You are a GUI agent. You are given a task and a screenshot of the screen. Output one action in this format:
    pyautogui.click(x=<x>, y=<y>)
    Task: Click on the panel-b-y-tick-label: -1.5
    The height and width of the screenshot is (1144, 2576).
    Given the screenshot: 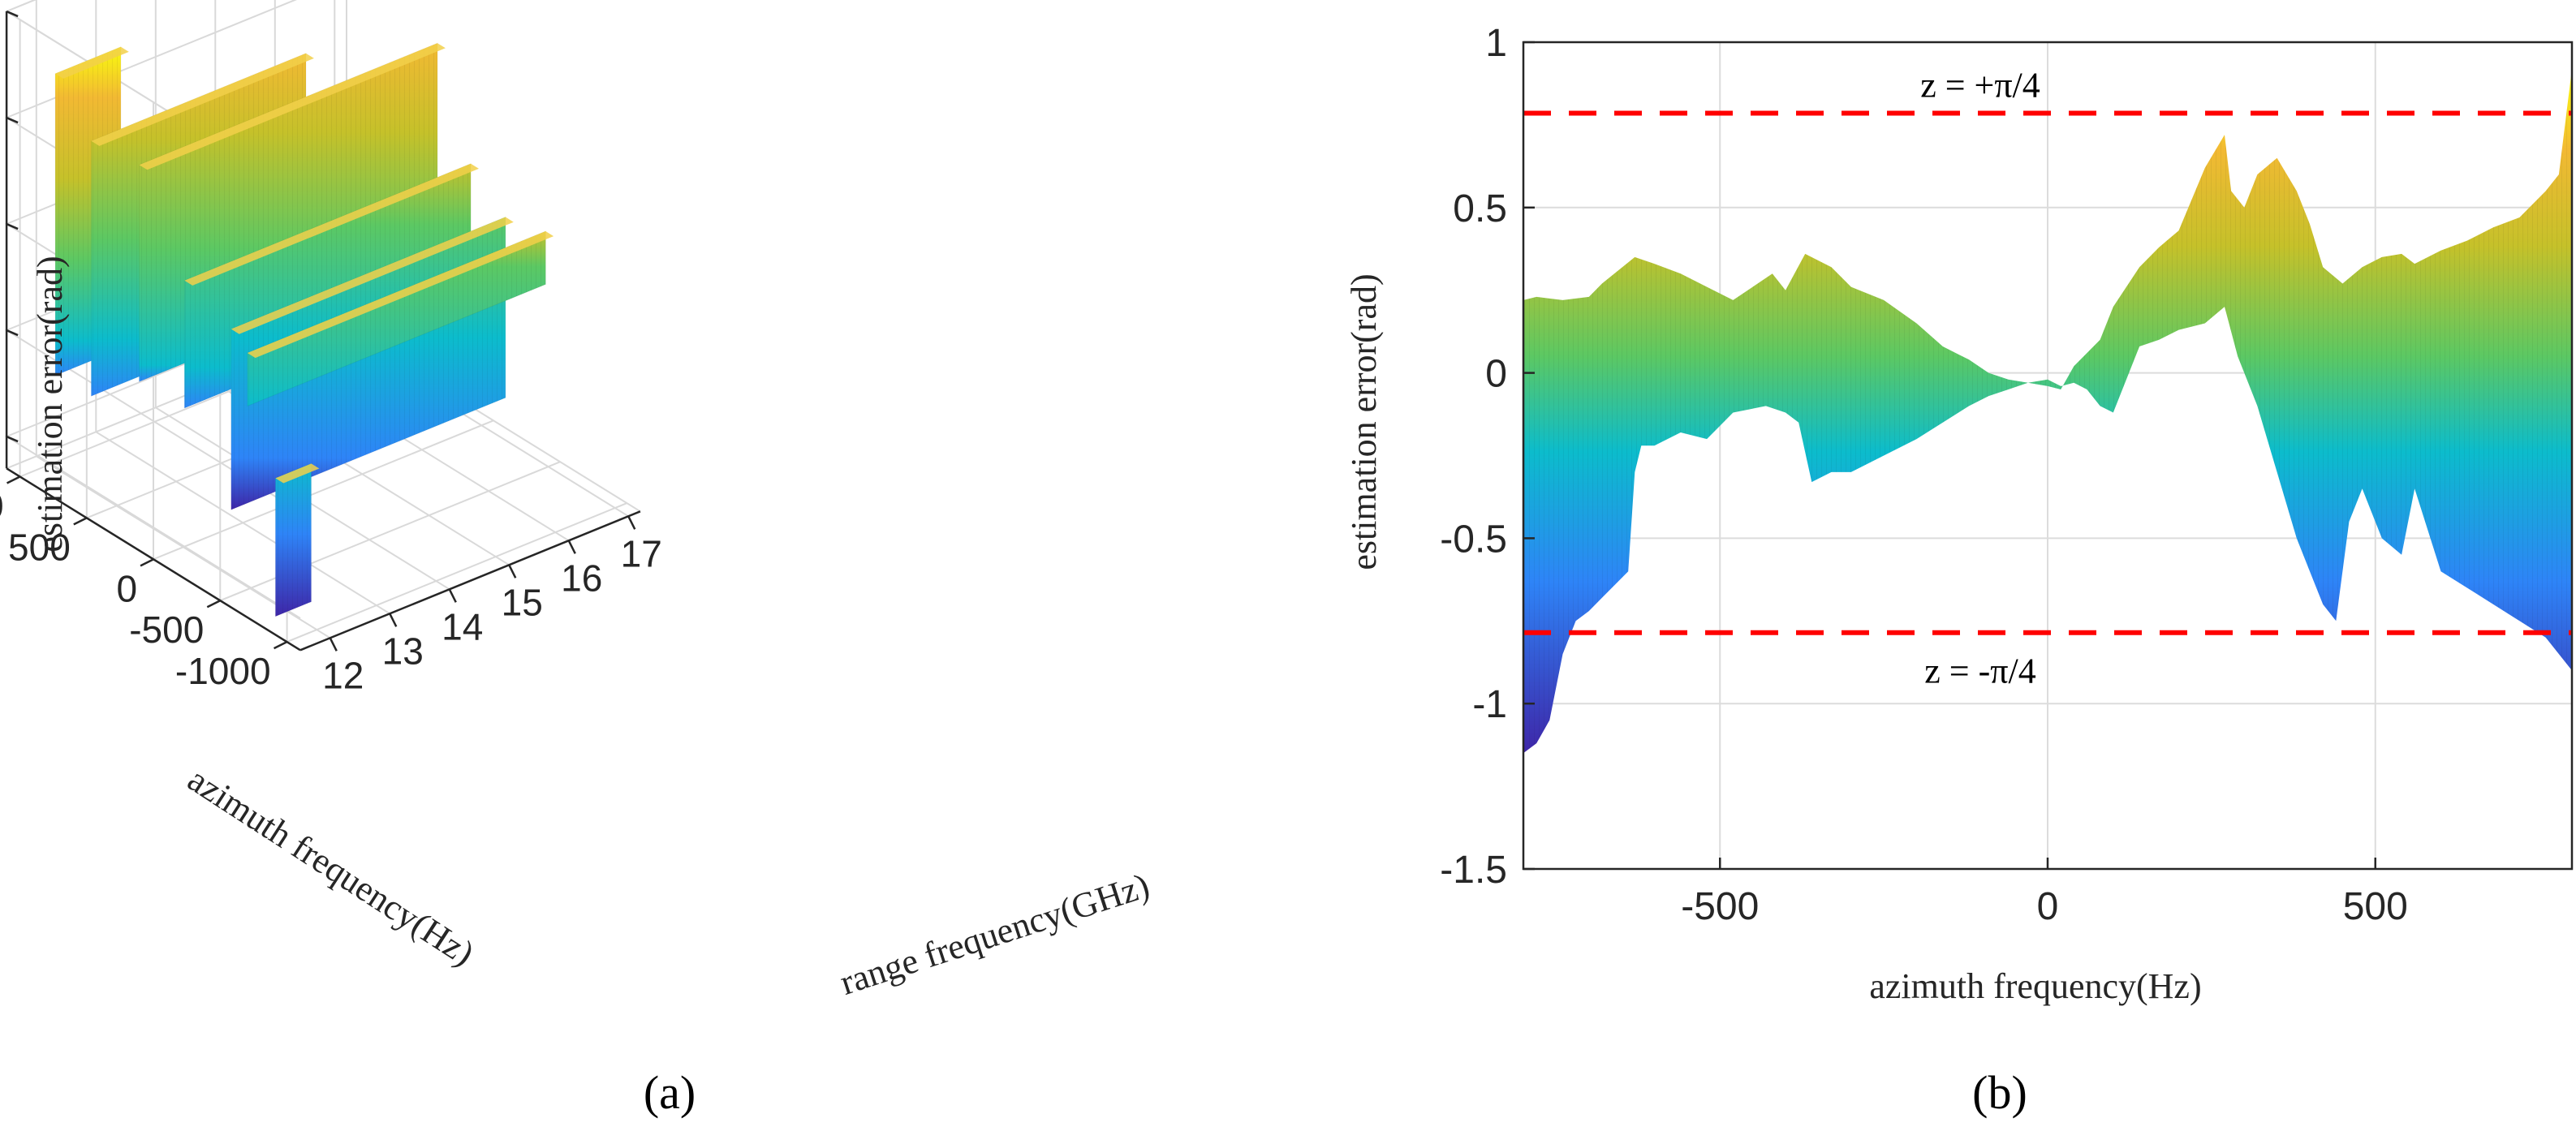 What is the action you would take?
    pyautogui.click(x=1473, y=870)
    